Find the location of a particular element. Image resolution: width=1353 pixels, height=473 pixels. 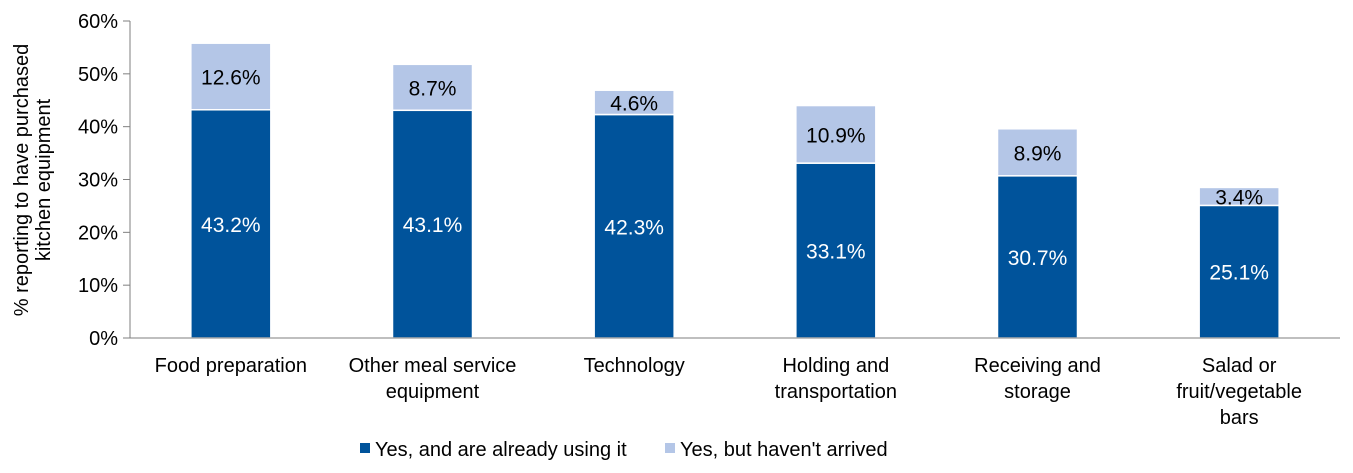

category-label-line: transportation is located at coordinates (836, 392).